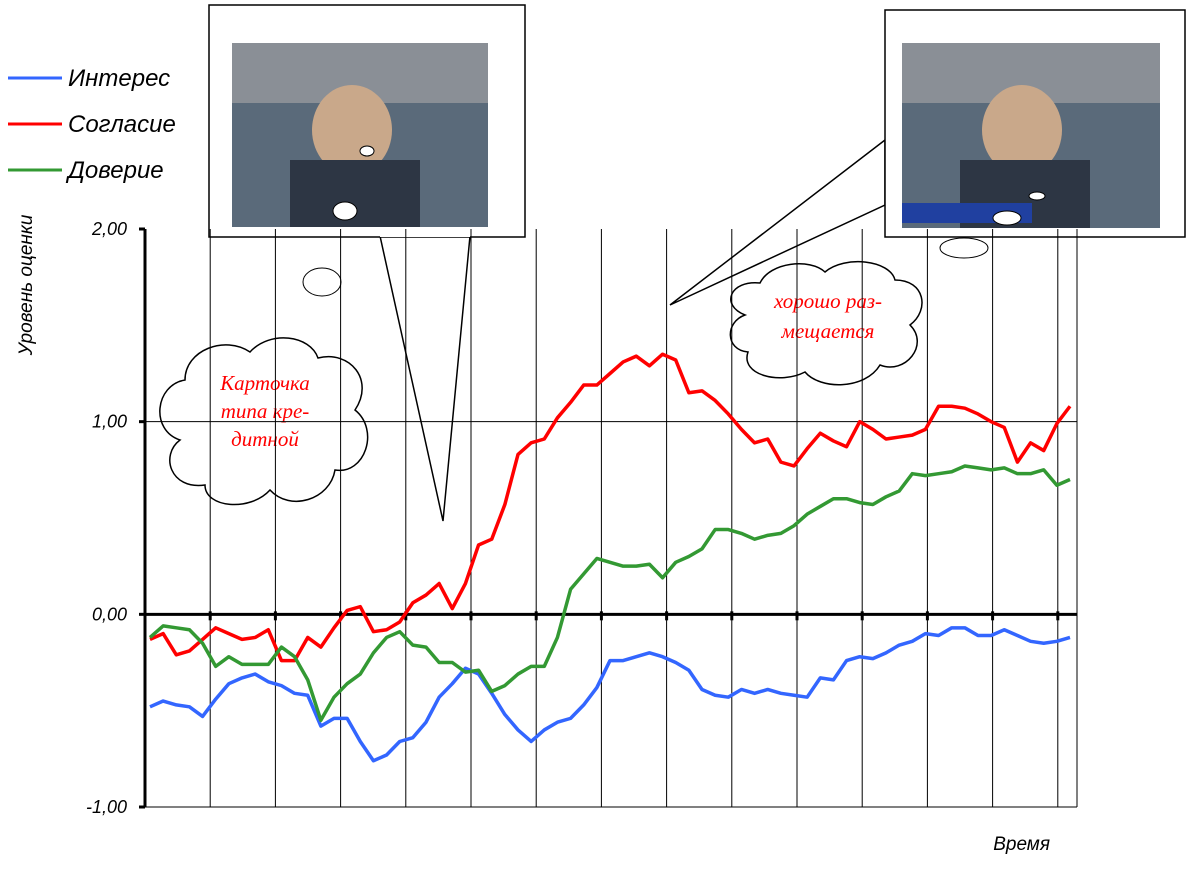 The width and height of the screenshot is (1187, 869). Describe the element at coordinates (1021, 844) in the screenshot. I see `x-axis-label: Время` at that location.